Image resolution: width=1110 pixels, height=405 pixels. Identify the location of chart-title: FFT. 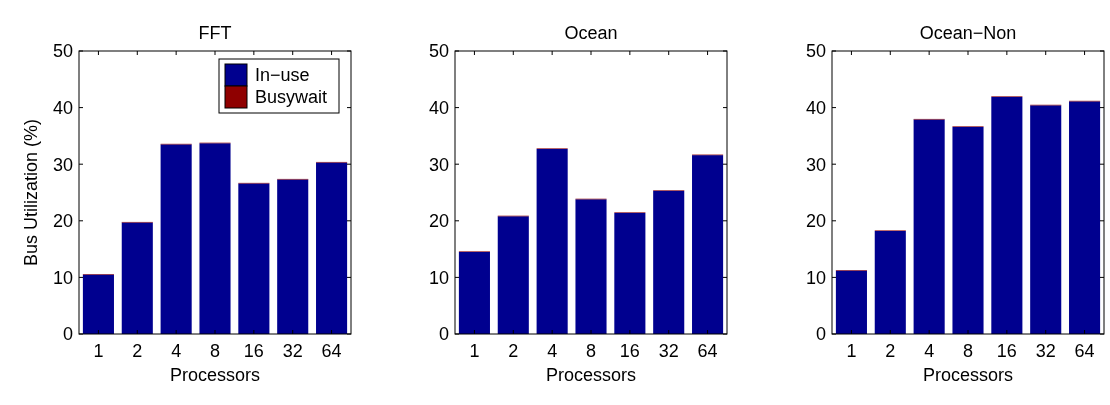
(215, 33).